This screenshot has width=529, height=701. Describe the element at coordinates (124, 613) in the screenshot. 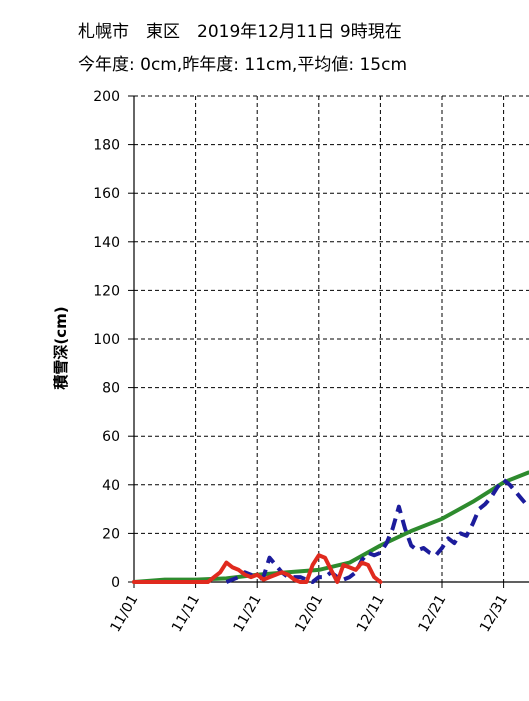

I see `x-tick-label: 11/01` at that location.